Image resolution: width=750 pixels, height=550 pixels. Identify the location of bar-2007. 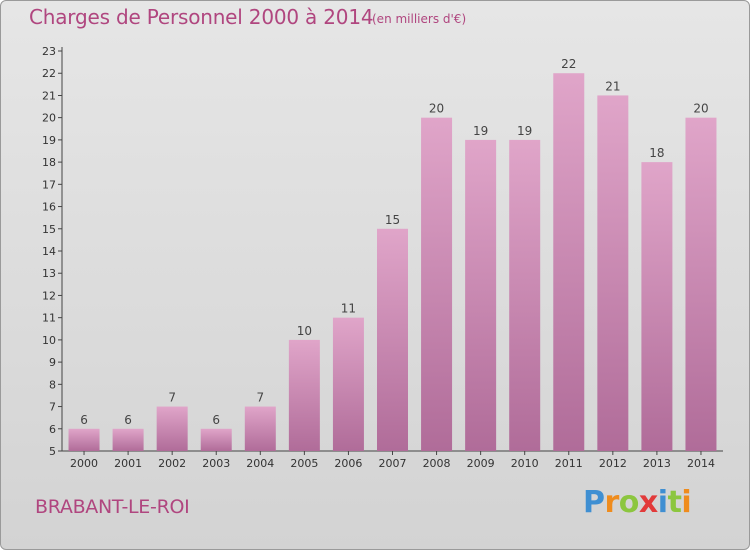
(392, 339).